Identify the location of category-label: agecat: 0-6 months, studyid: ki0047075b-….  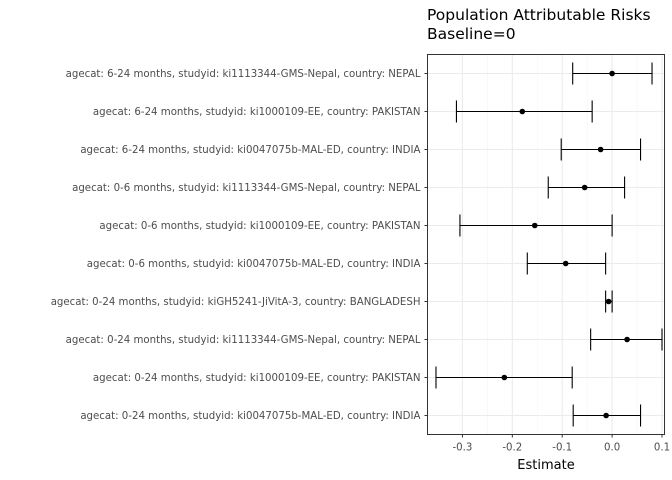
(254, 264).